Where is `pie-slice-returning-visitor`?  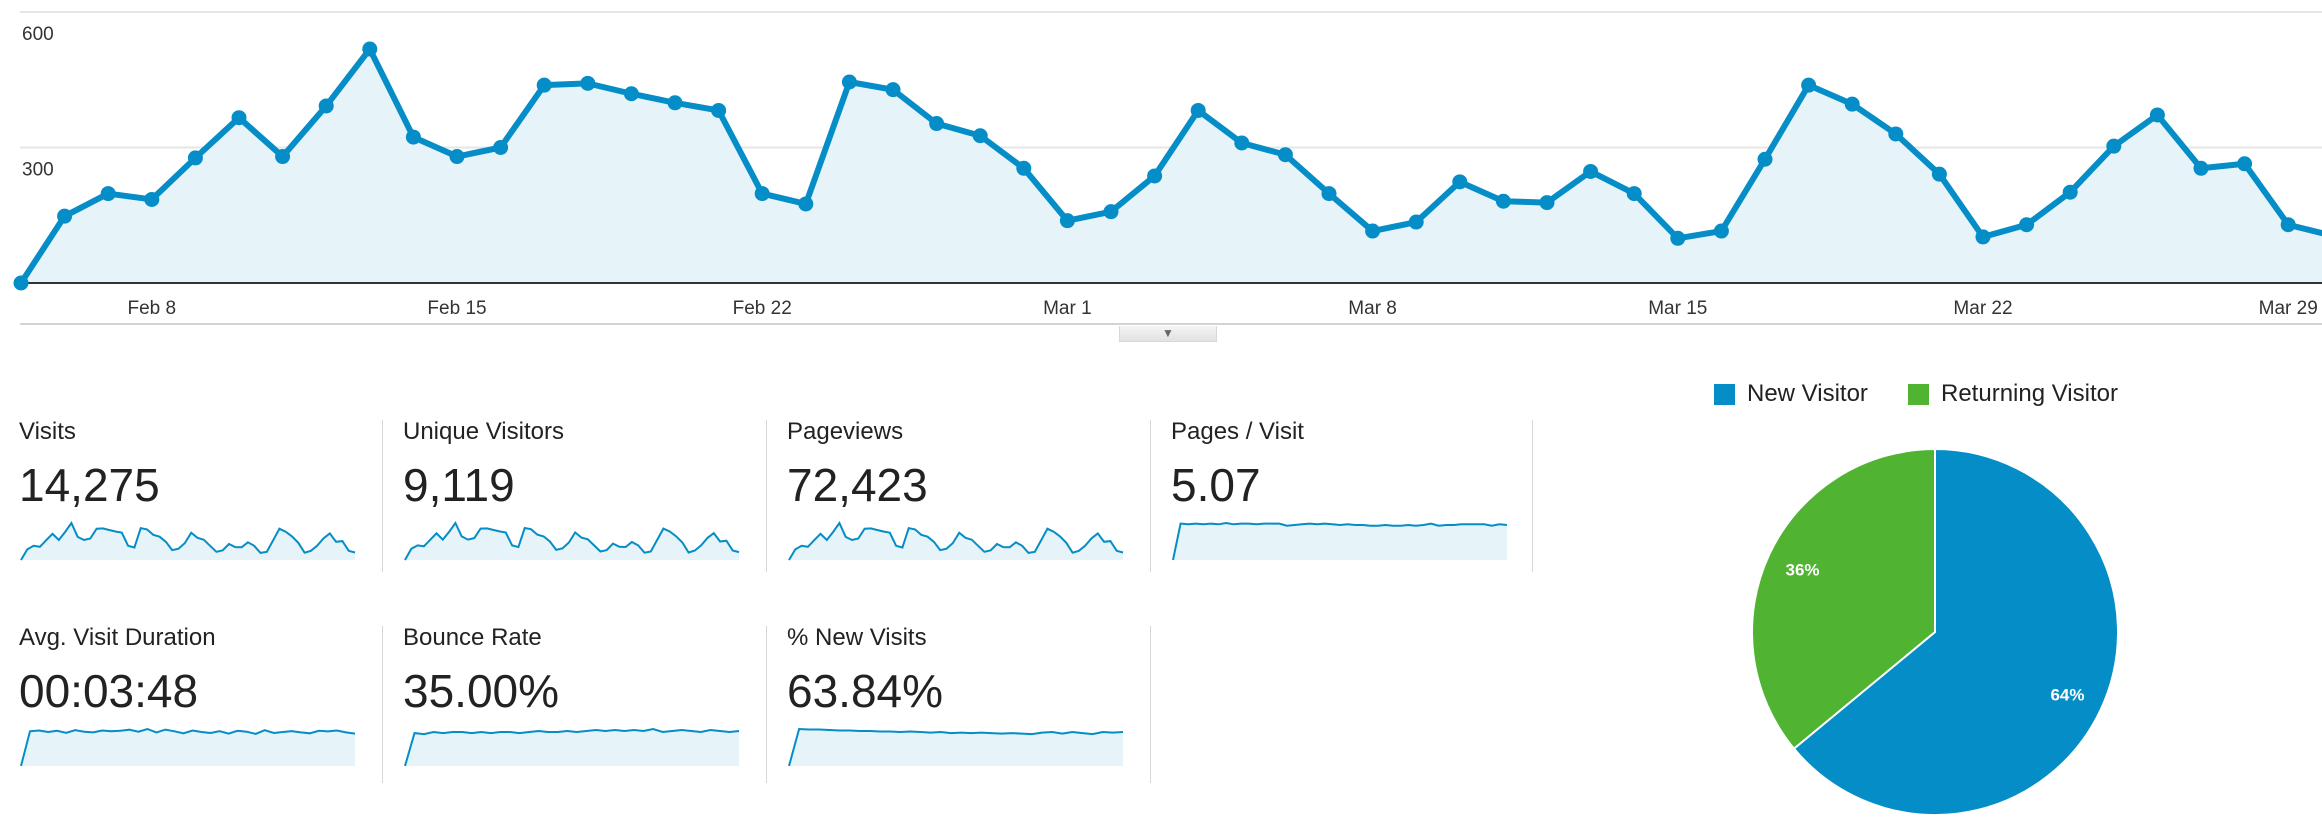 pie-slice-returning-visitor is located at coordinates (1843, 599).